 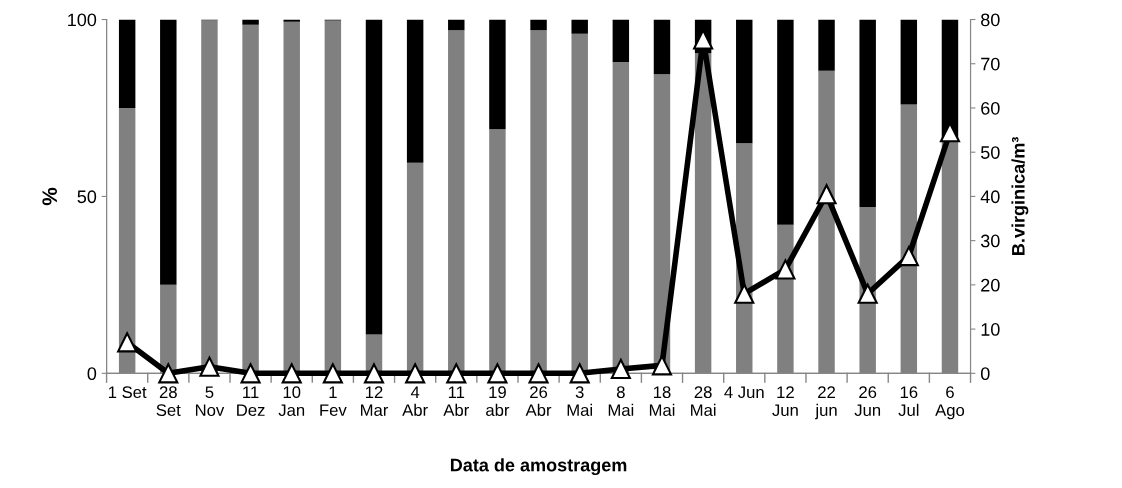 What do you see at coordinates (1020, 196) in the screenshot?
I see `y2-axis-title: B.virginica/m³` at bounding box center [1020, 196].